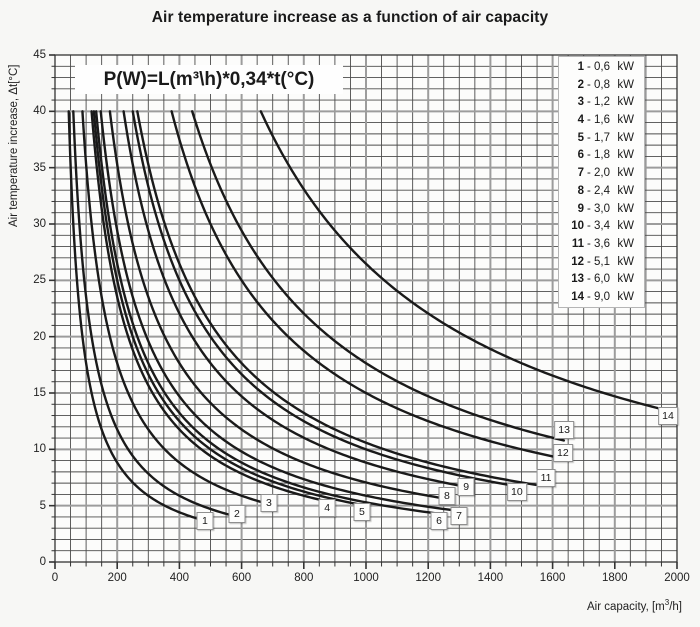 Image resolution: width=700 pixels, height=627 pixels. I want to click on legend-item-value: - 0,8, so click(599, 84).